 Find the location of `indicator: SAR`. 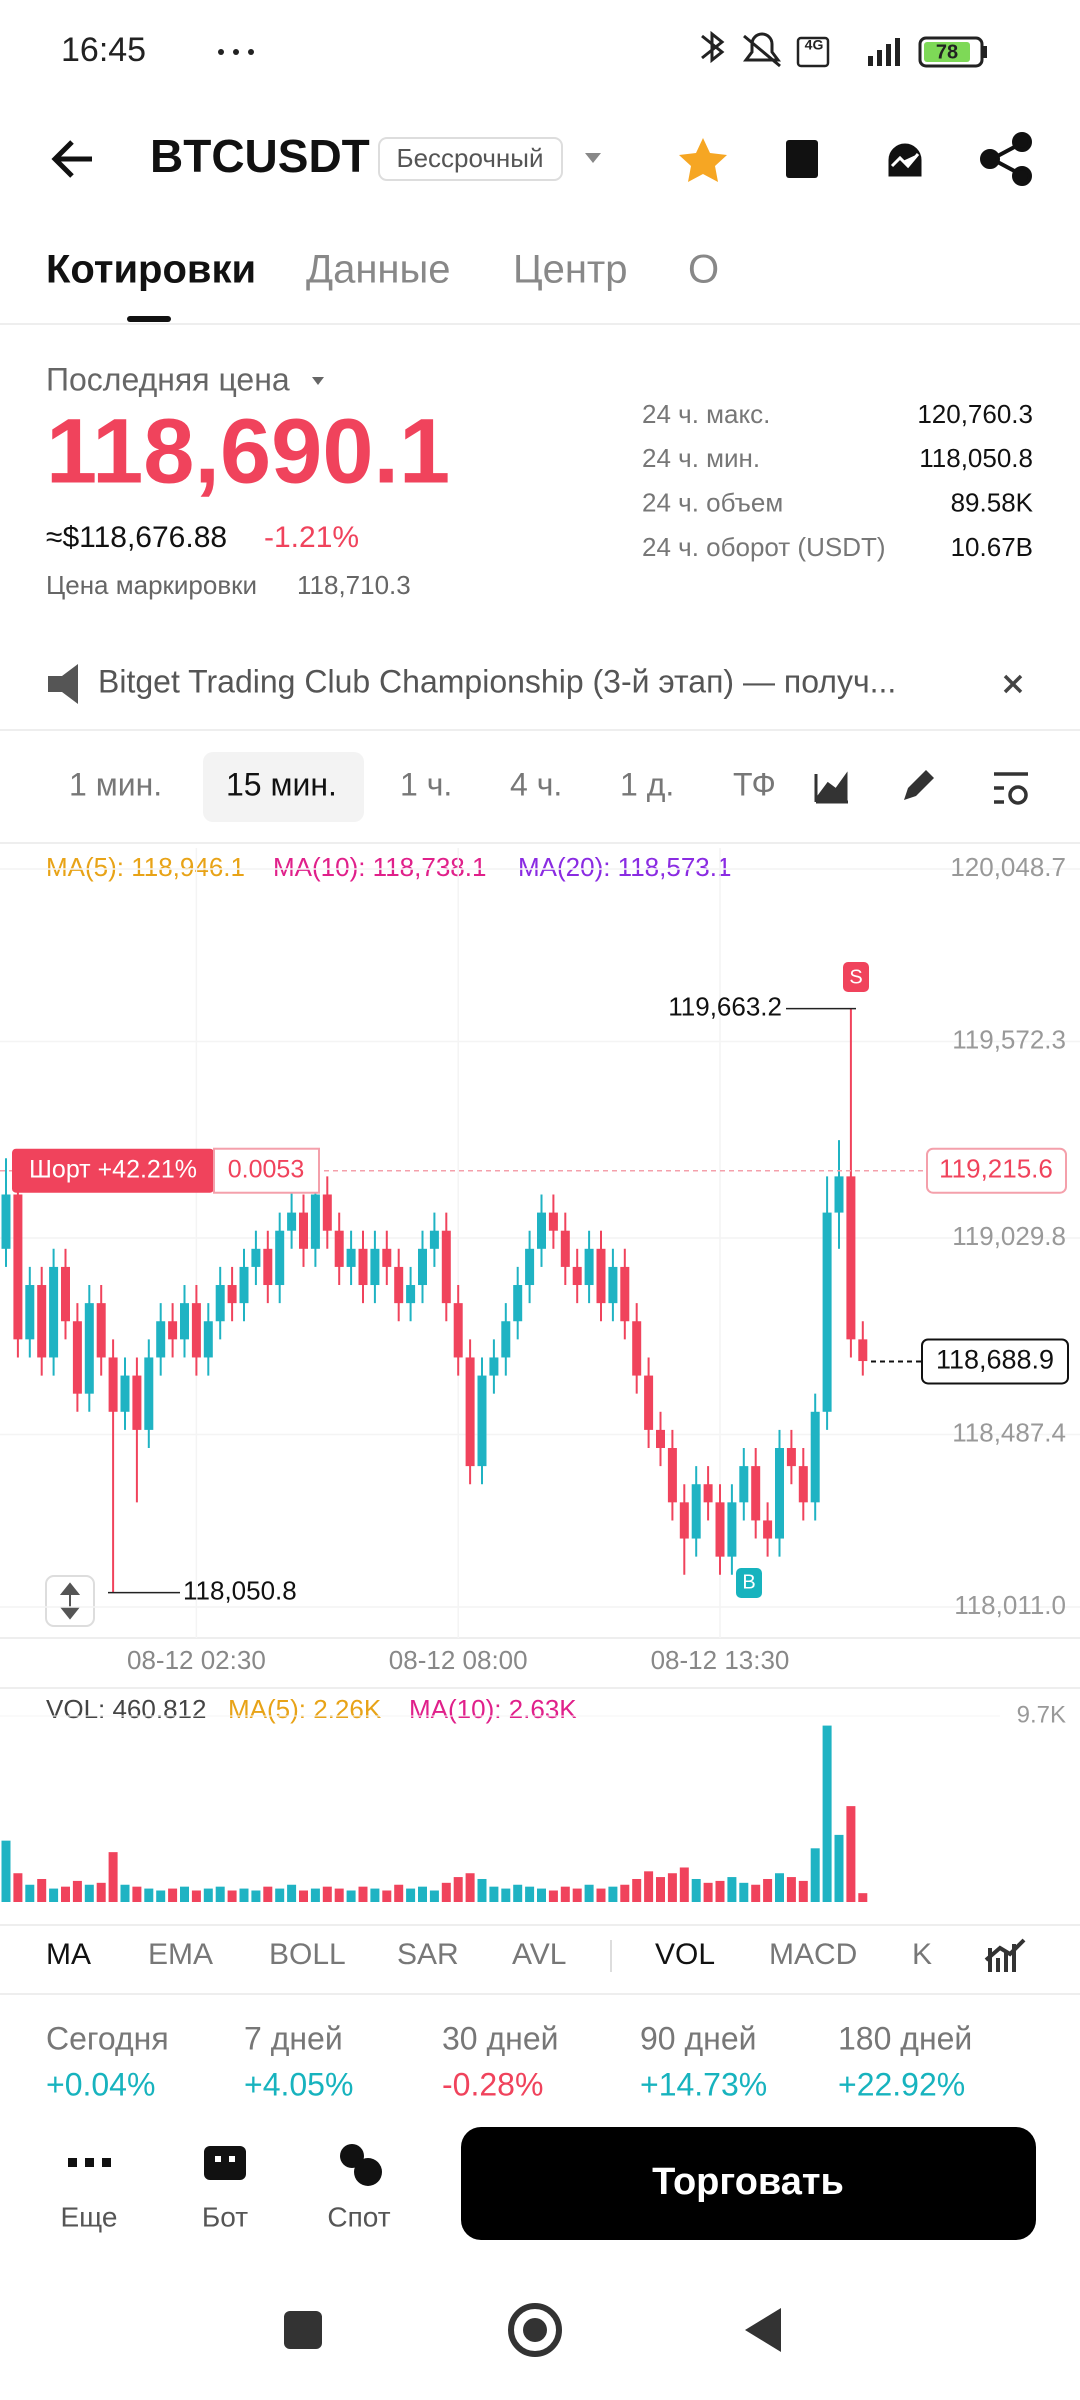

indicator: SAR is located at coordinates (428, 1954).